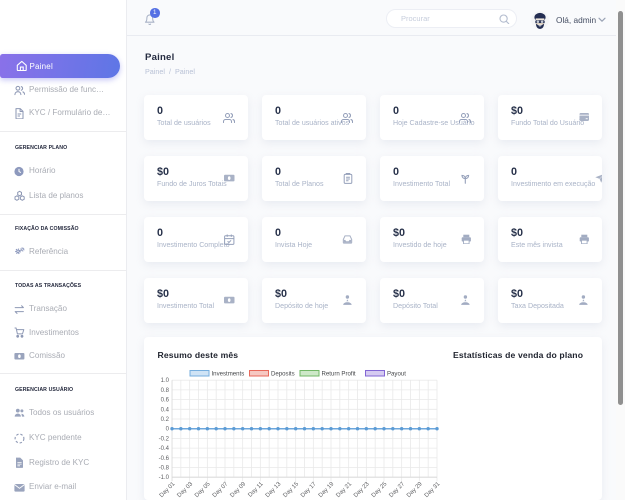 The width and height of the screenshot is (625, 500). What do you see at coordinates (291, 490) in the screenshot?
I see `svg-text: Day 15` at bounding box center [291, 490].